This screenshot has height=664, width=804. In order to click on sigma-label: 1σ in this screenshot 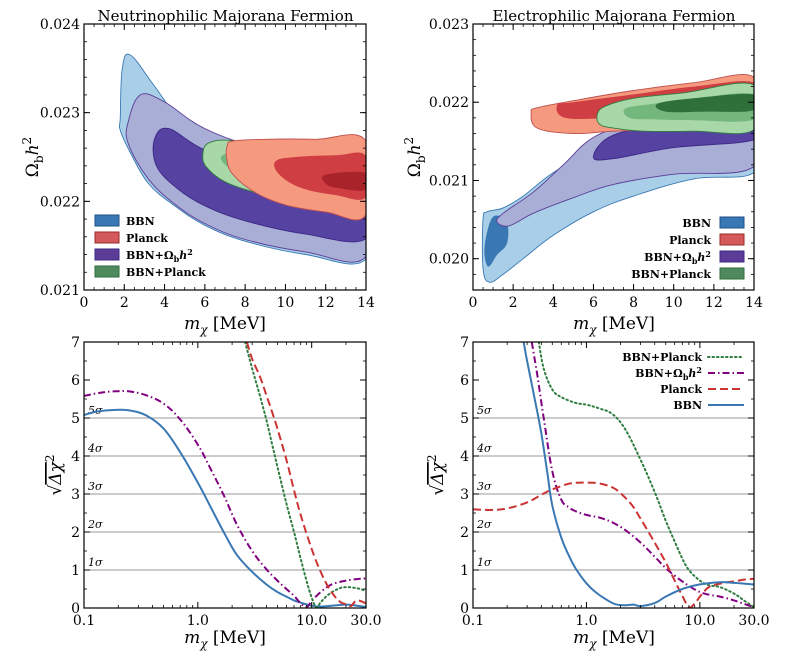, I will do `click(95, 562)`.